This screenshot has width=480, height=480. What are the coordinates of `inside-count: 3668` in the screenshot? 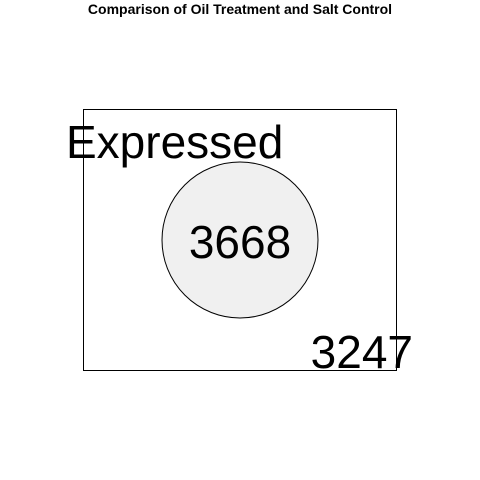 It's located at (240, 242).